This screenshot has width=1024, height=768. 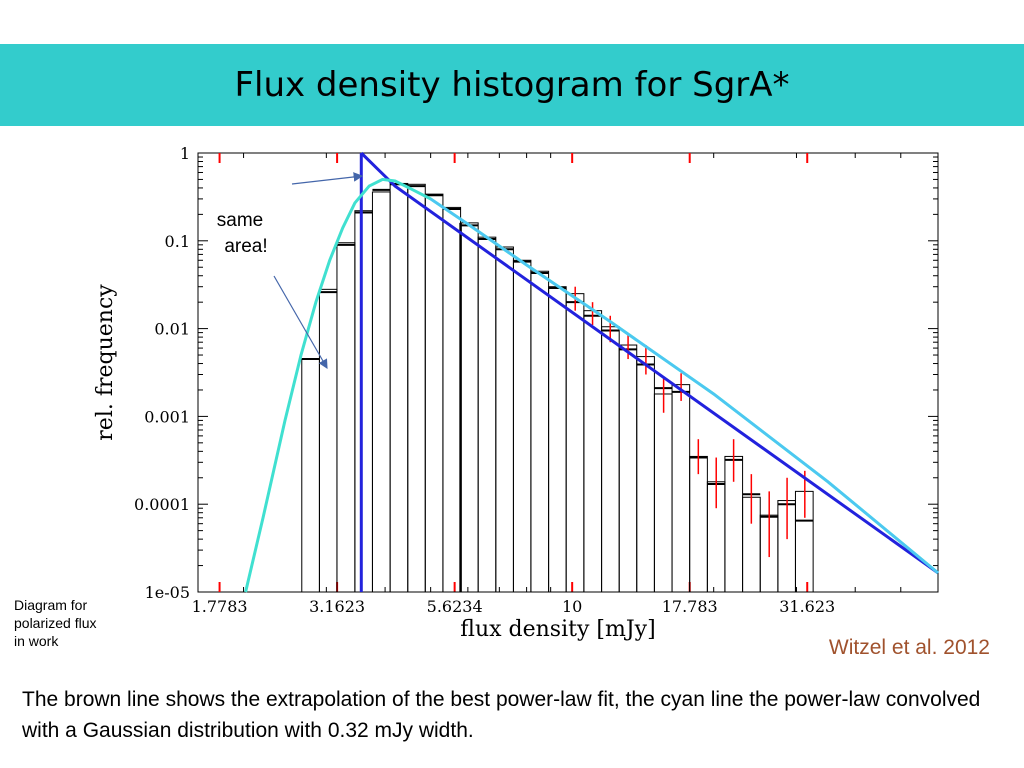 I want to click on annotation-same-area: same area!, so click(x=242, y=233).